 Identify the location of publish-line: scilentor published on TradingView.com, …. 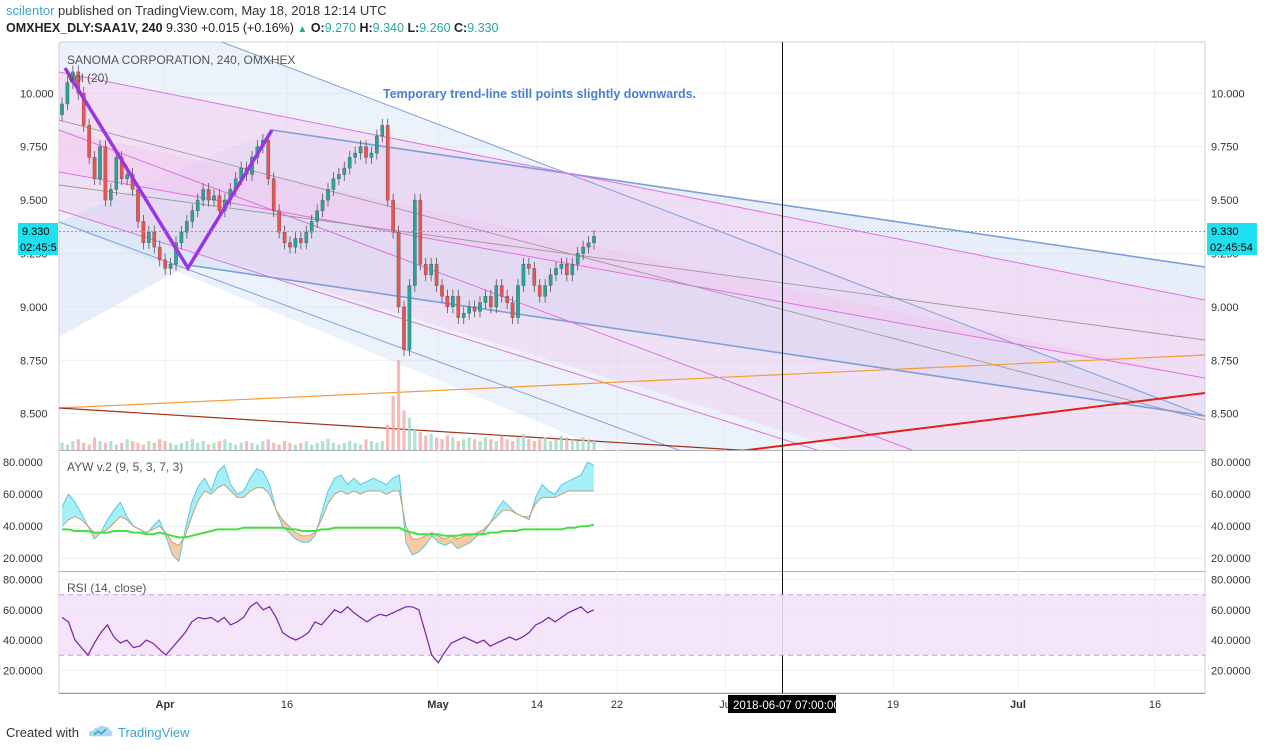
(196, 10).